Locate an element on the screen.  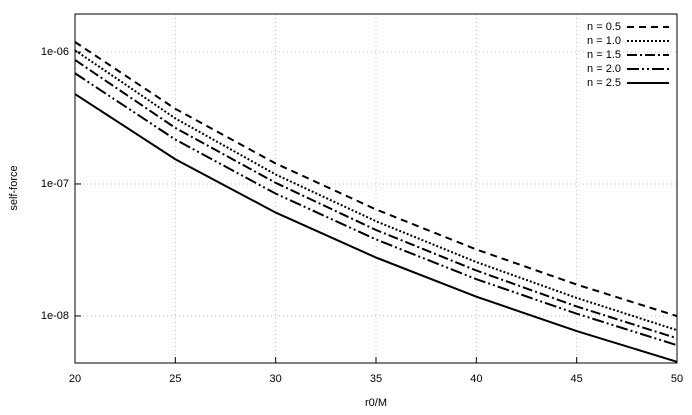
x-tick-label: 35 is located at coordinates (376, 379).